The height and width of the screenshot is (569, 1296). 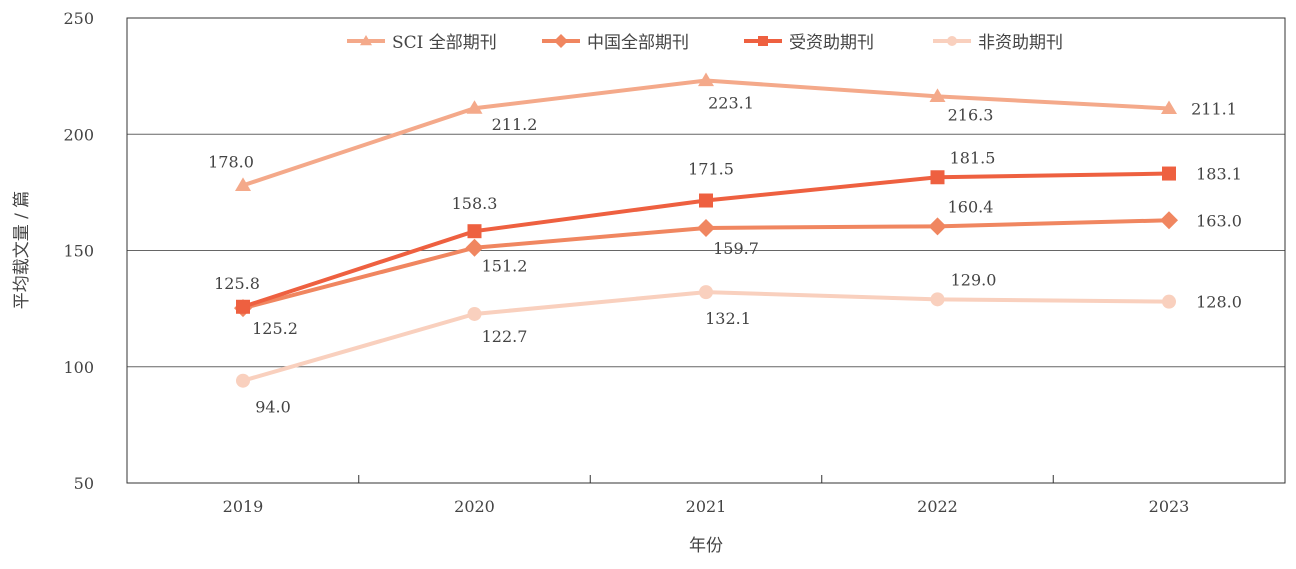 I want to click on y-tick-label: 150, so click(x=78, y=251).